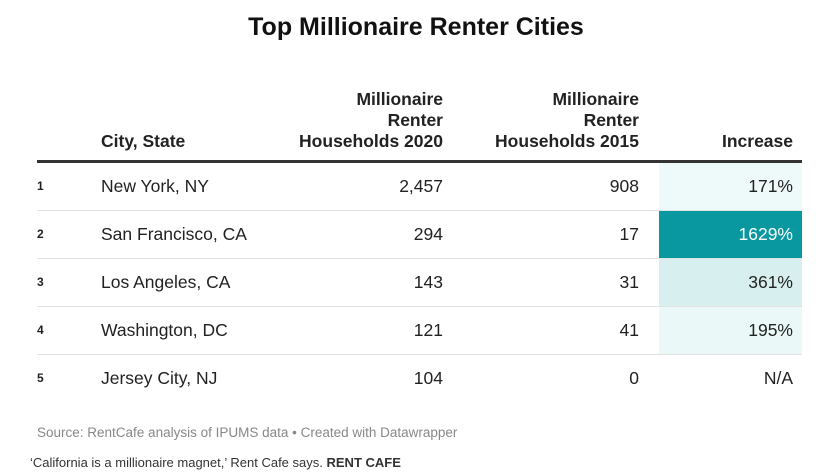 This screenshot has width=832, height=475. I want to click on city-cell: New York, NY, so click(155, 186).